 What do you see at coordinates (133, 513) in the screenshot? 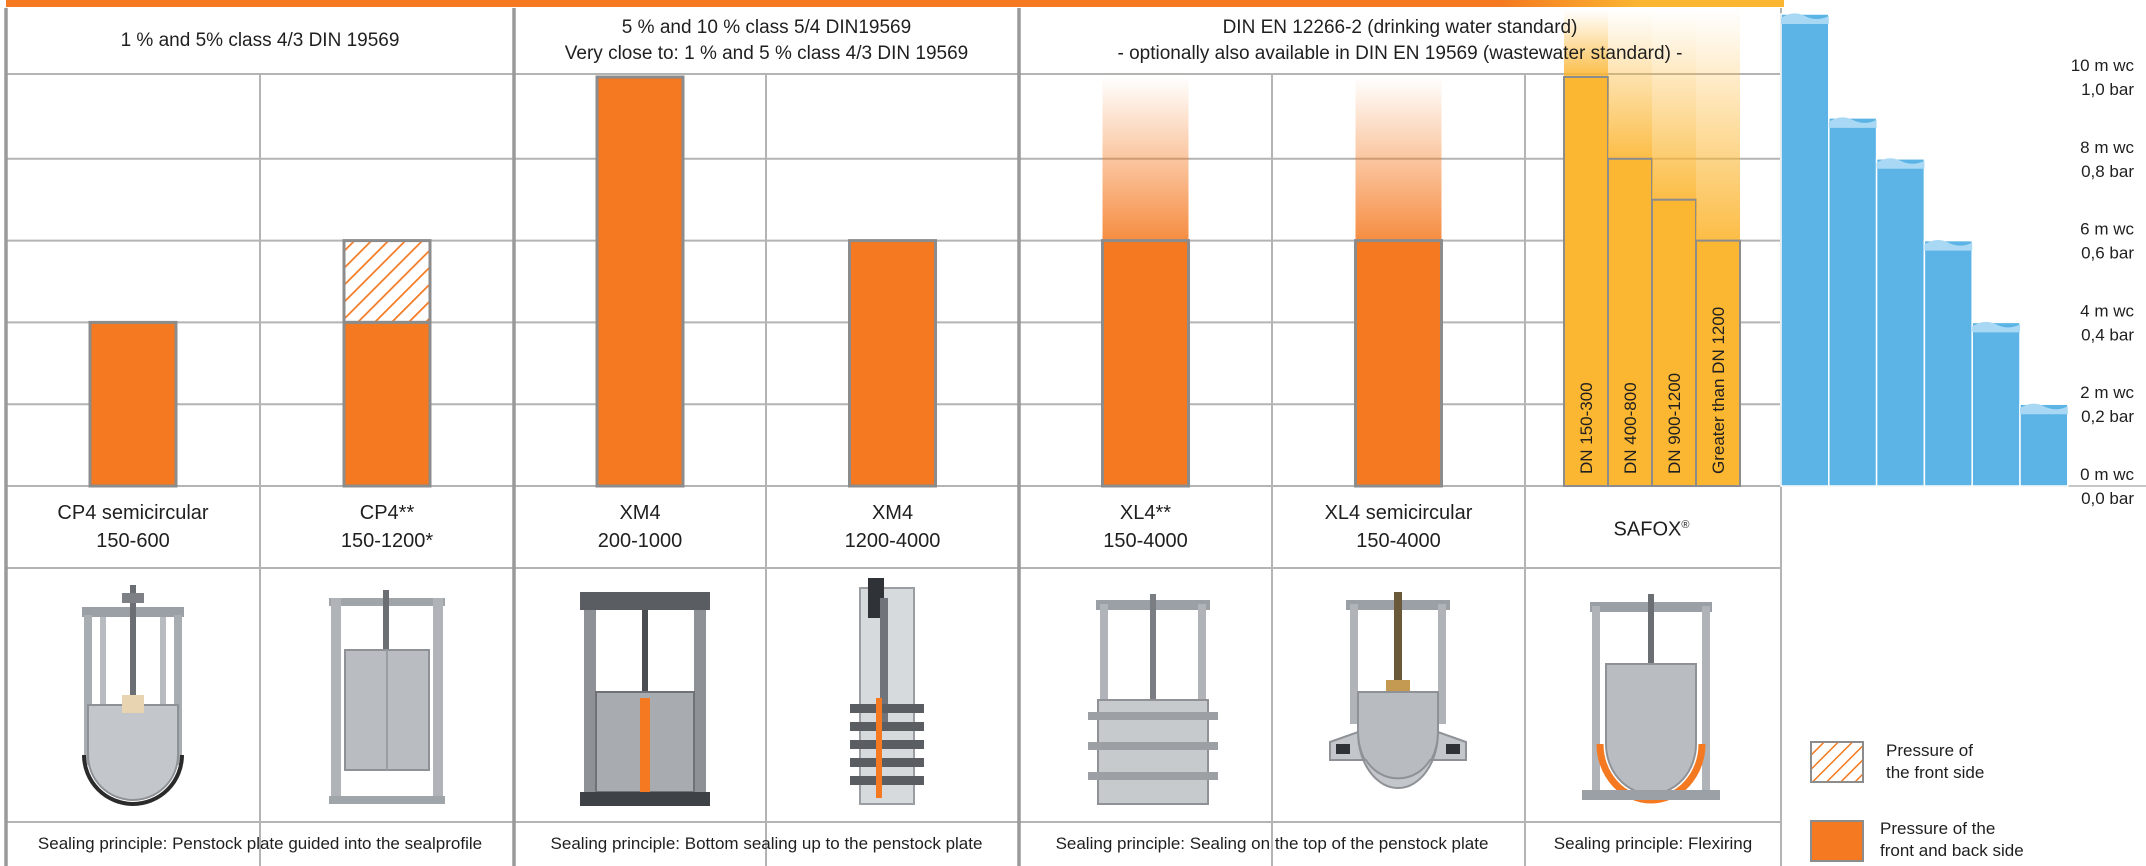
I see `product-name: CP4 semicircular` at bounding box center [133, 513].